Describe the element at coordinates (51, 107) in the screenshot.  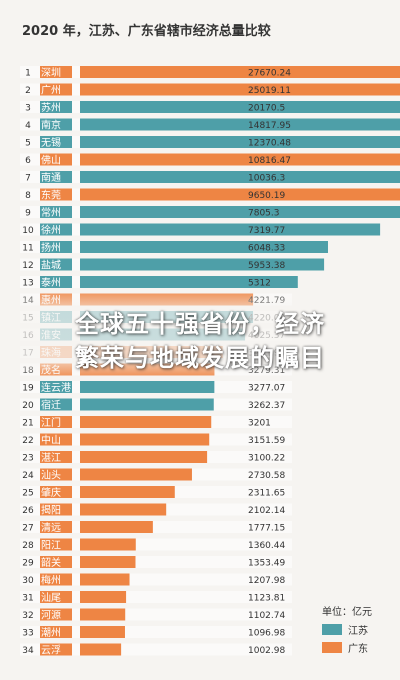
I see `city-label: 苏州` at that location.